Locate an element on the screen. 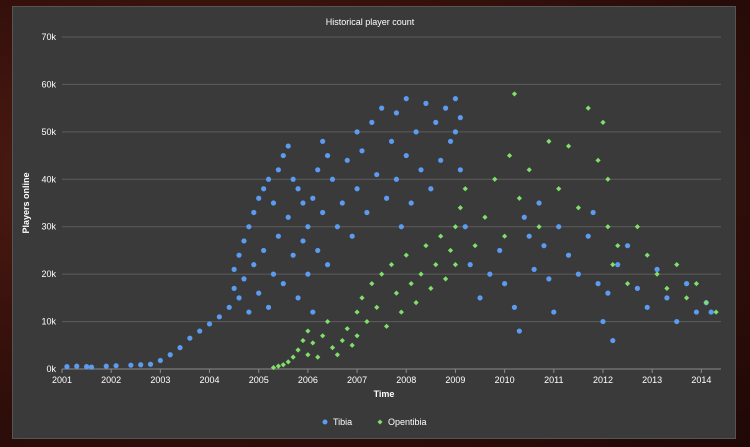  y-tick-label: 20k is located at coordinates (48, 274).